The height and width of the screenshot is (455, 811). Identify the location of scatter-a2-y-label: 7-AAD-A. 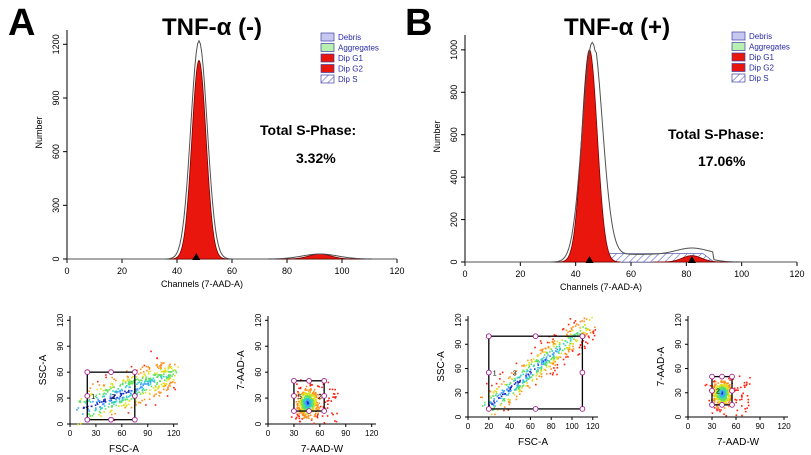
(241, 370).